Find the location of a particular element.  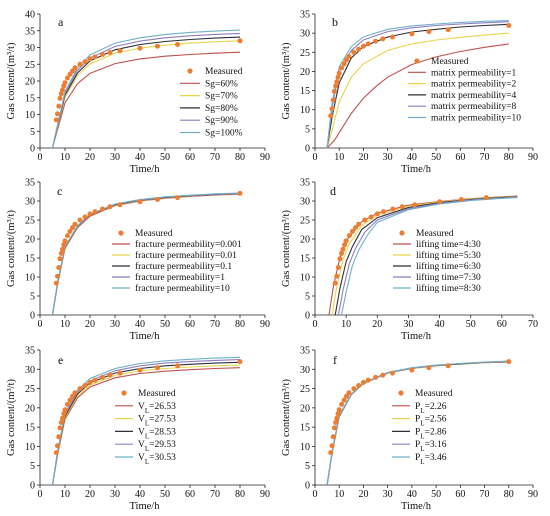

legend-label-3: Sg=80% is located at coordinates (221, 109).